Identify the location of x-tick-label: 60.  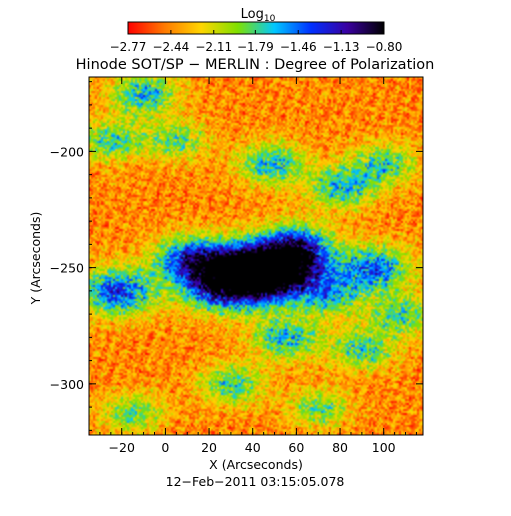
(296, 447).